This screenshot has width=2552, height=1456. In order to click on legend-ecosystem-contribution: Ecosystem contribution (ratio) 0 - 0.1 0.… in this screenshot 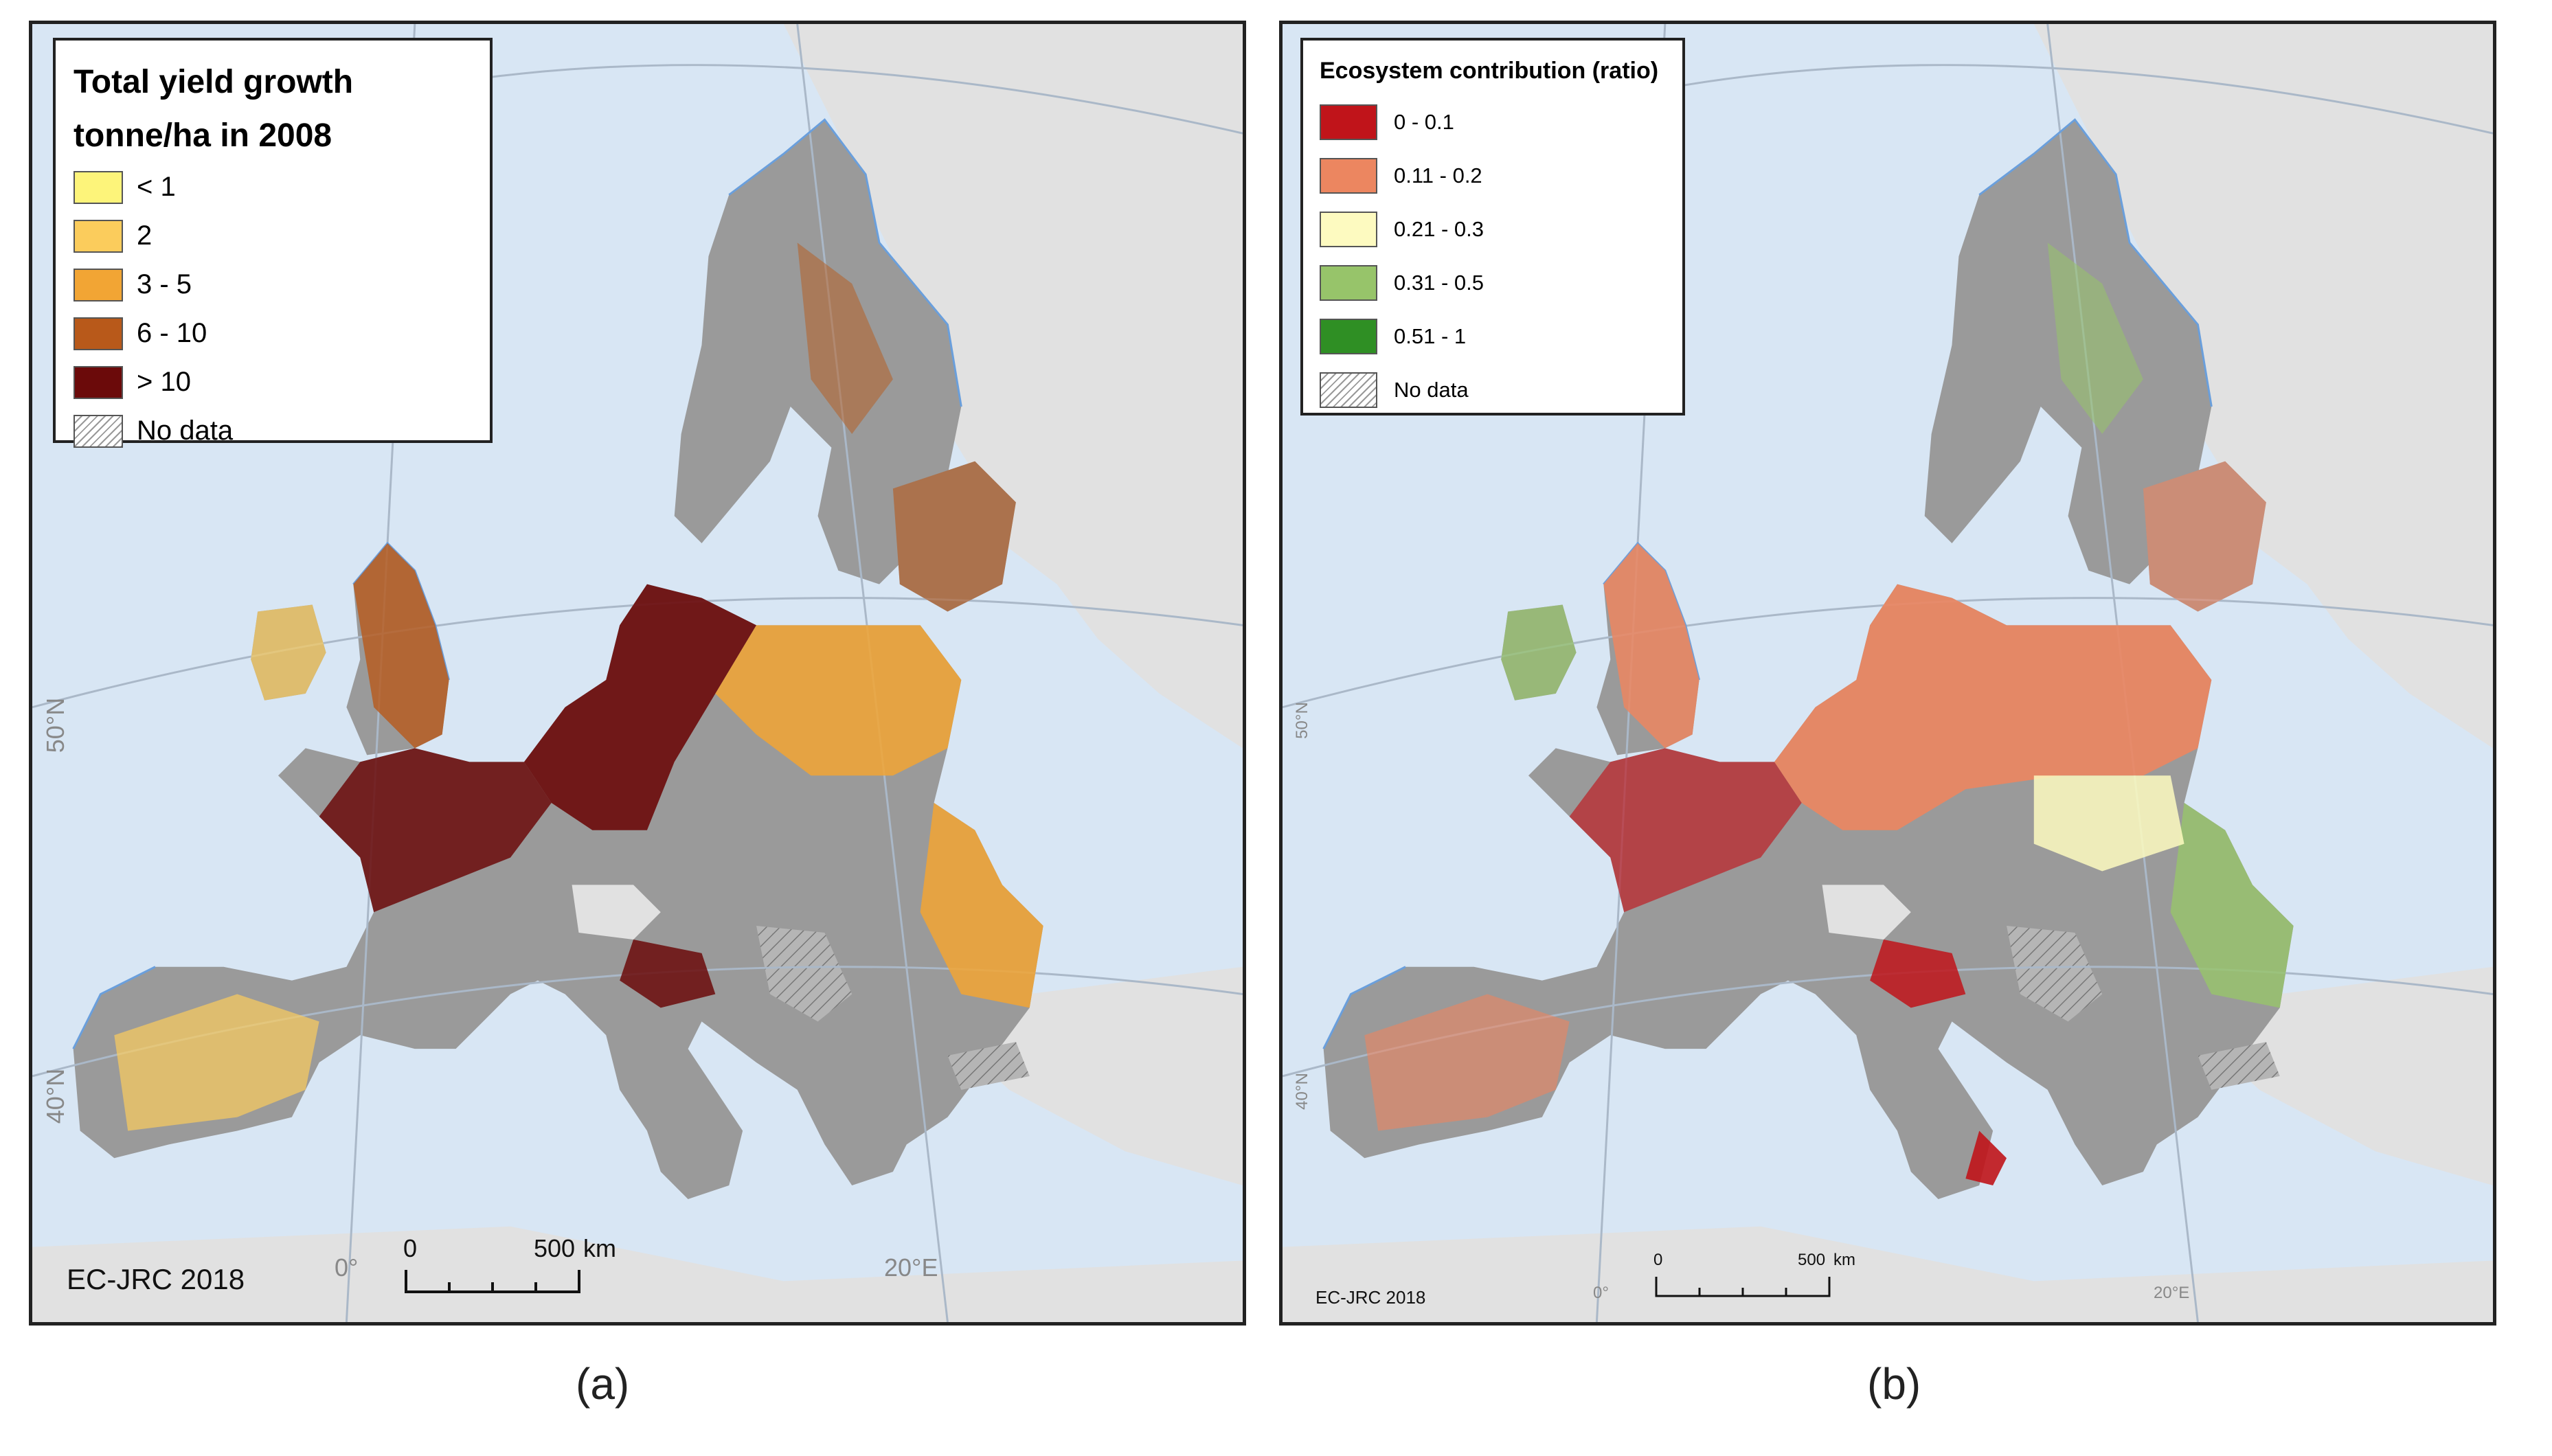, I will do `click(1492, 227)`.